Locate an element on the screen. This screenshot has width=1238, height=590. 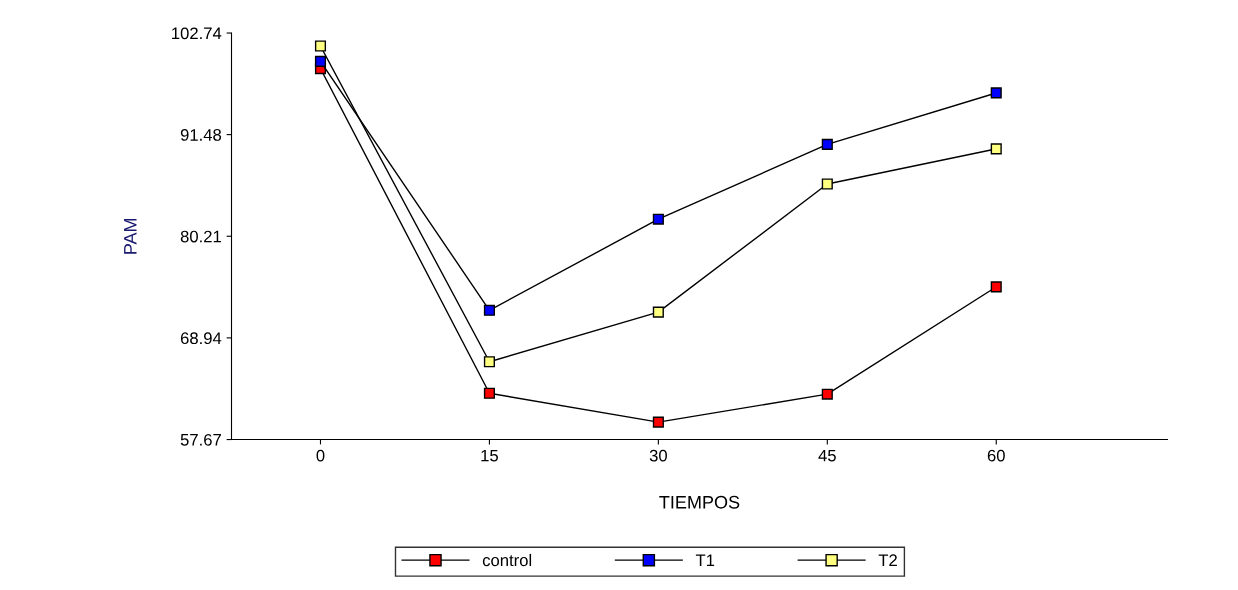
legend-label: T2 is located at coordinates (887, 560).